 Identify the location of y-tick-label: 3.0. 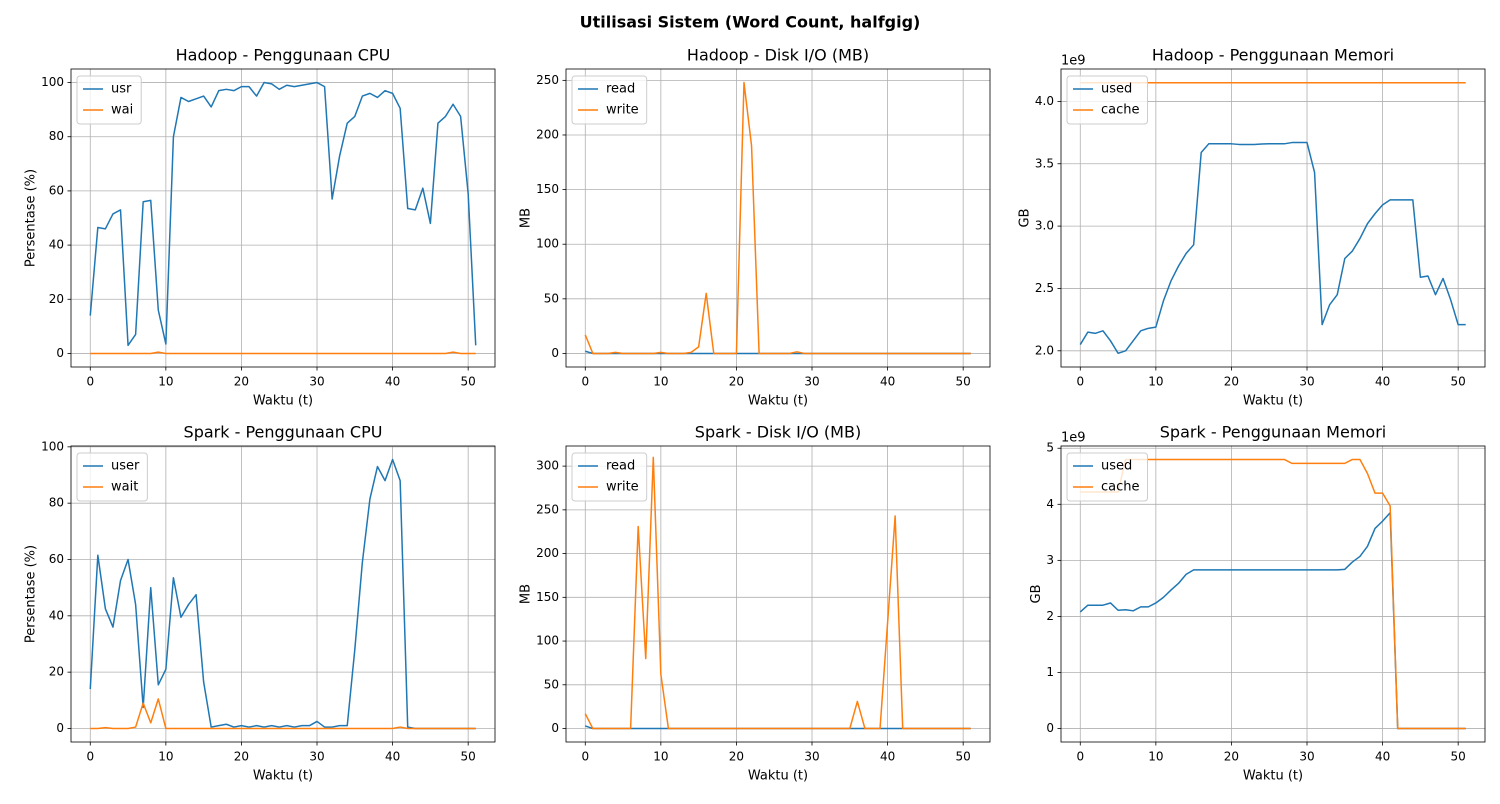
(1044, 226).